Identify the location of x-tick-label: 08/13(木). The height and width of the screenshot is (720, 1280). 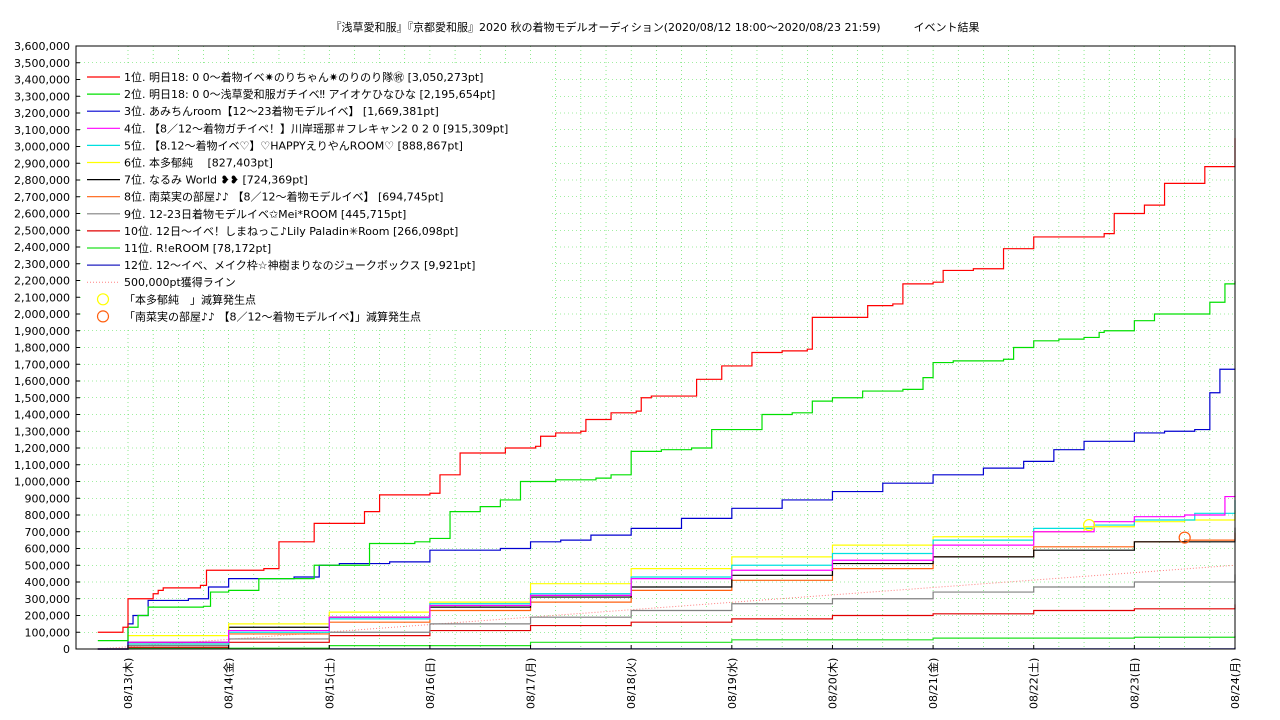
(128, 683).